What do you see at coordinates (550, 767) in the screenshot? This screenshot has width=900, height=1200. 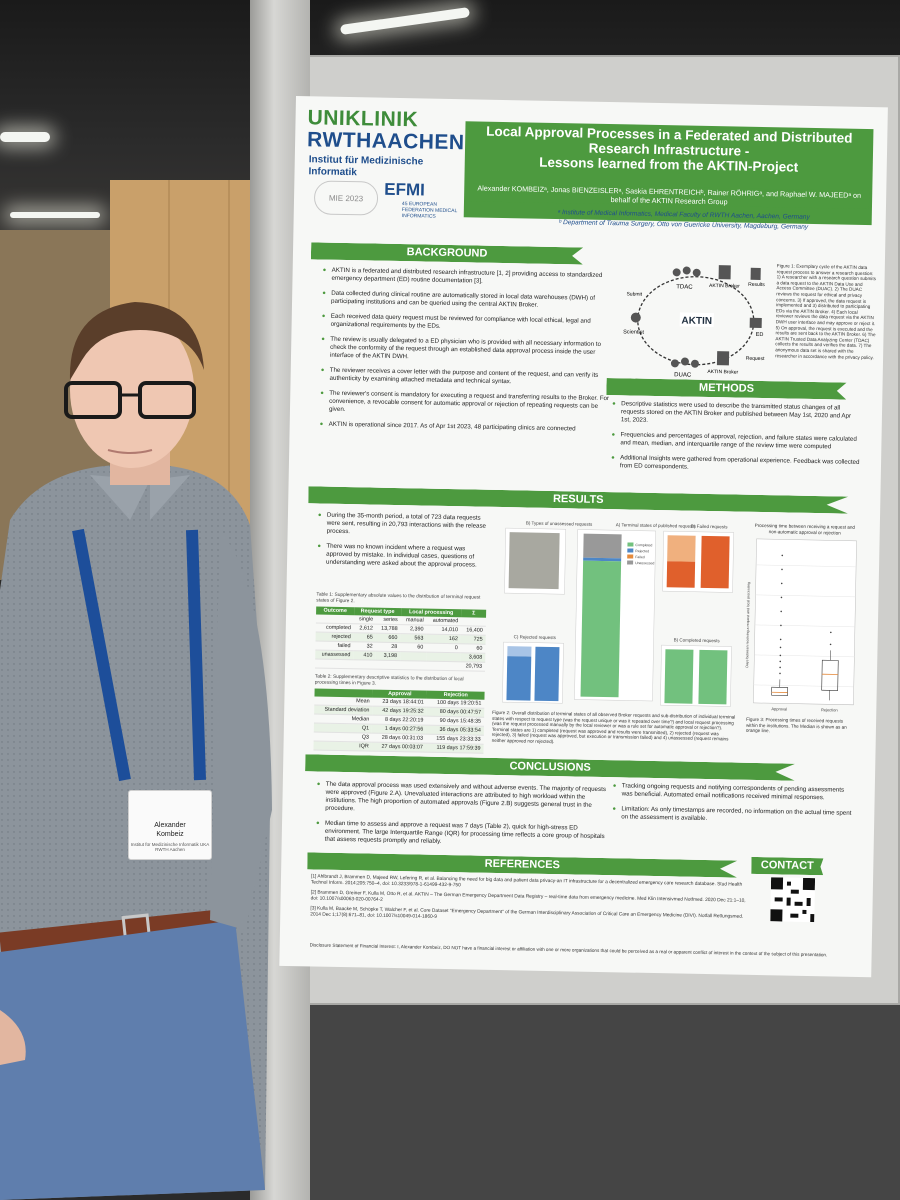 I see `conclusions-heading: CONCLUSIONS` at bounding box center [550, 767].